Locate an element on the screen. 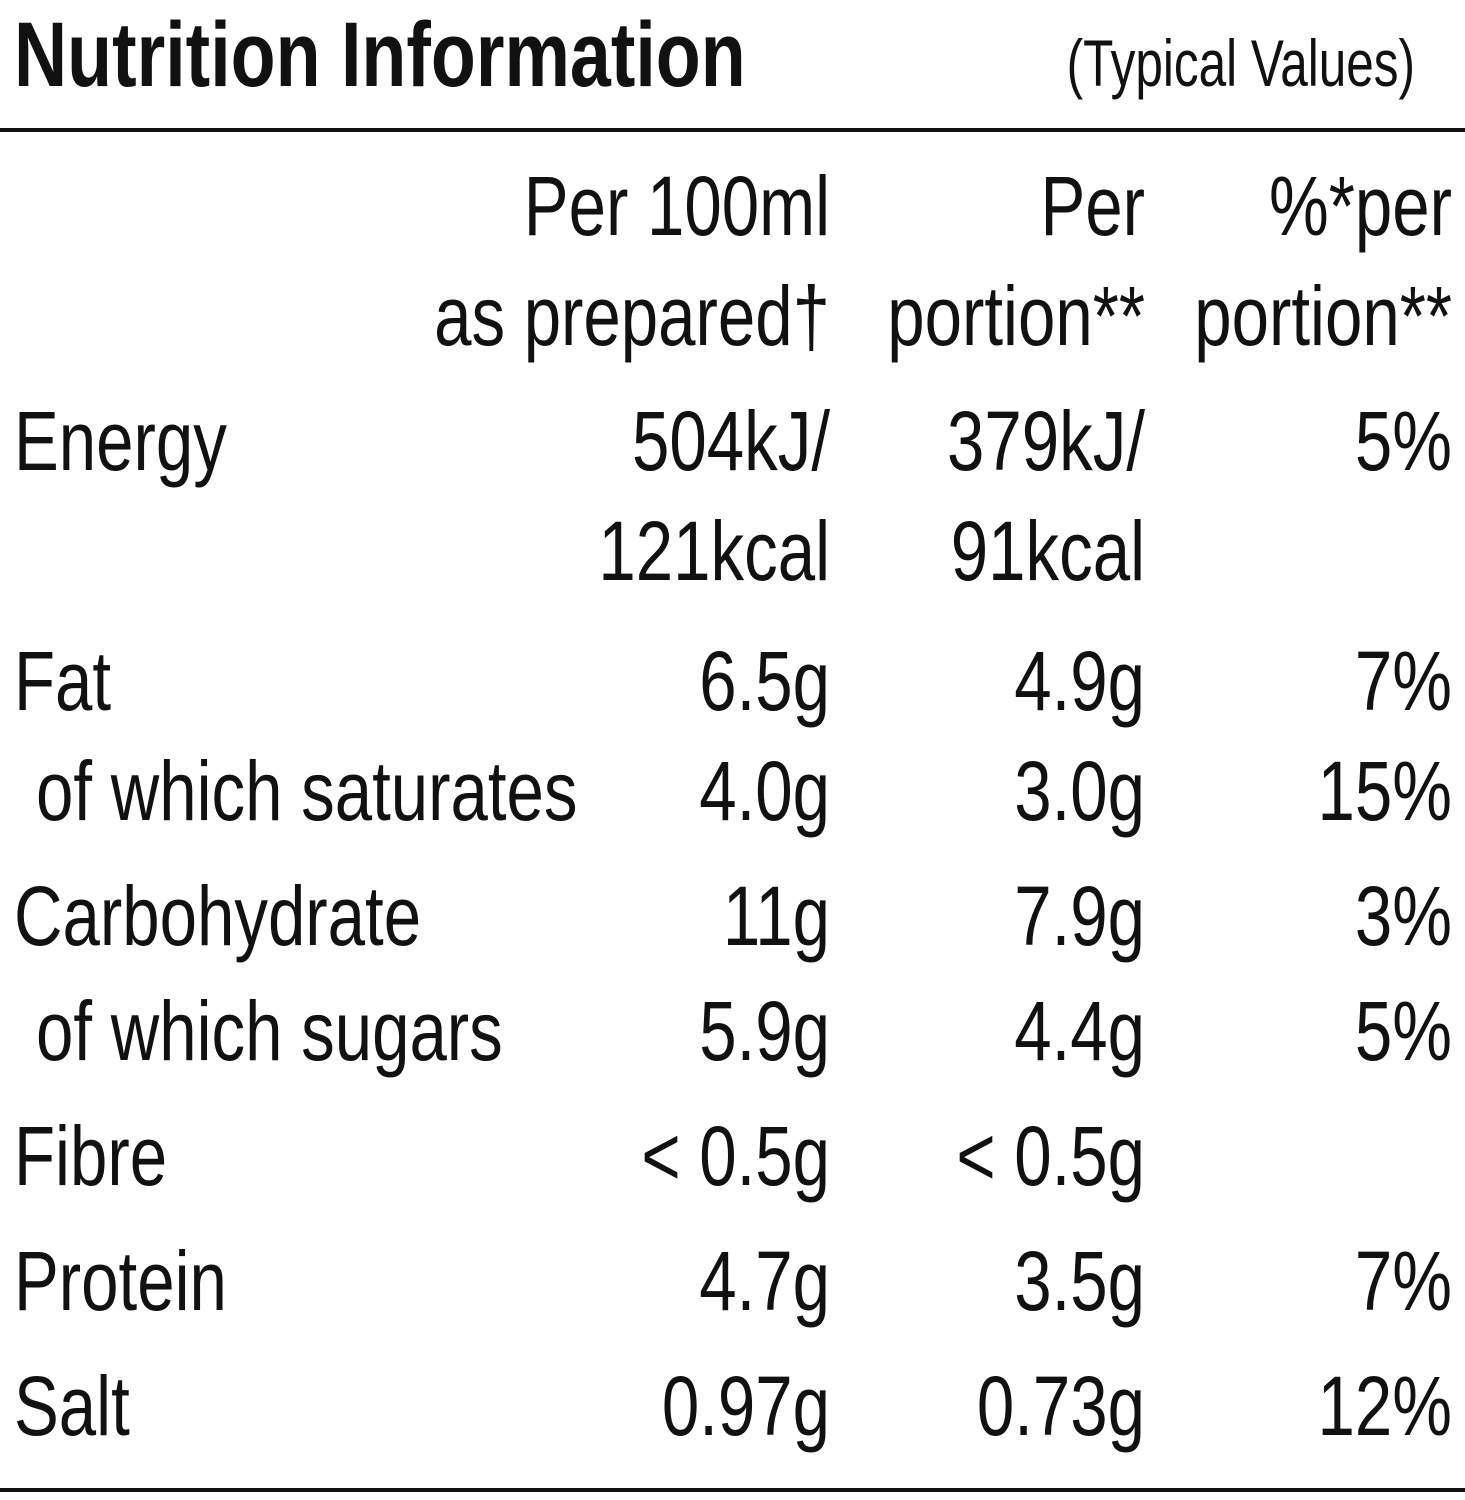 This screenshot has width=1465, height=1500. cell-value: 12% is located at coordinates (1385, 1407).